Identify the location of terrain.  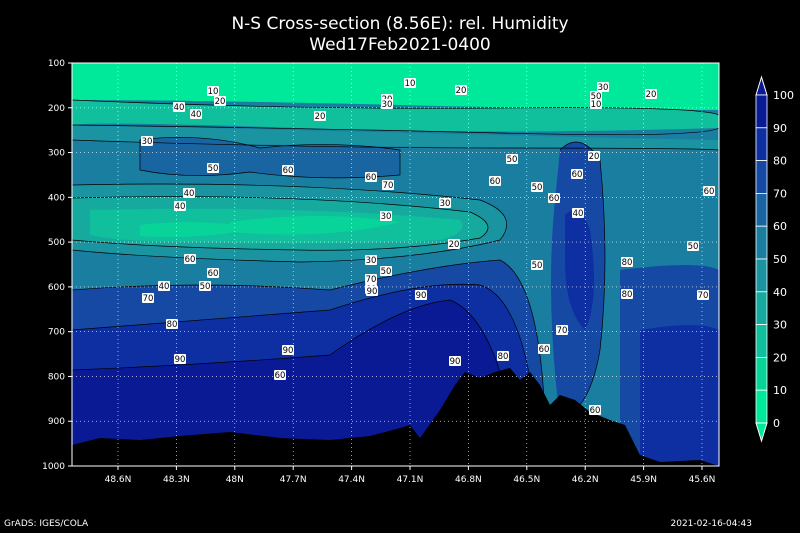
(395, 417).